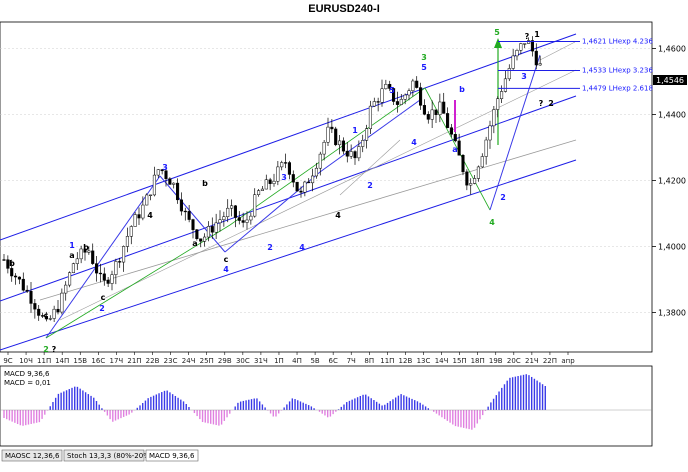  I want to click on trend-line, so click(557, 51).